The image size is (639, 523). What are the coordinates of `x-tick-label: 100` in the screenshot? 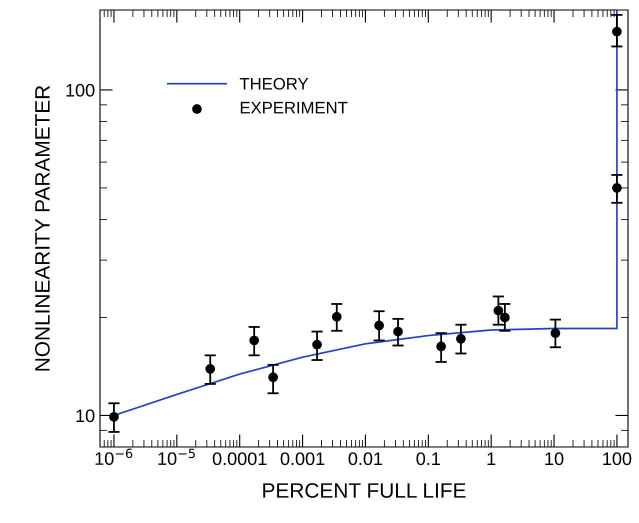 It's located at (617, 459).